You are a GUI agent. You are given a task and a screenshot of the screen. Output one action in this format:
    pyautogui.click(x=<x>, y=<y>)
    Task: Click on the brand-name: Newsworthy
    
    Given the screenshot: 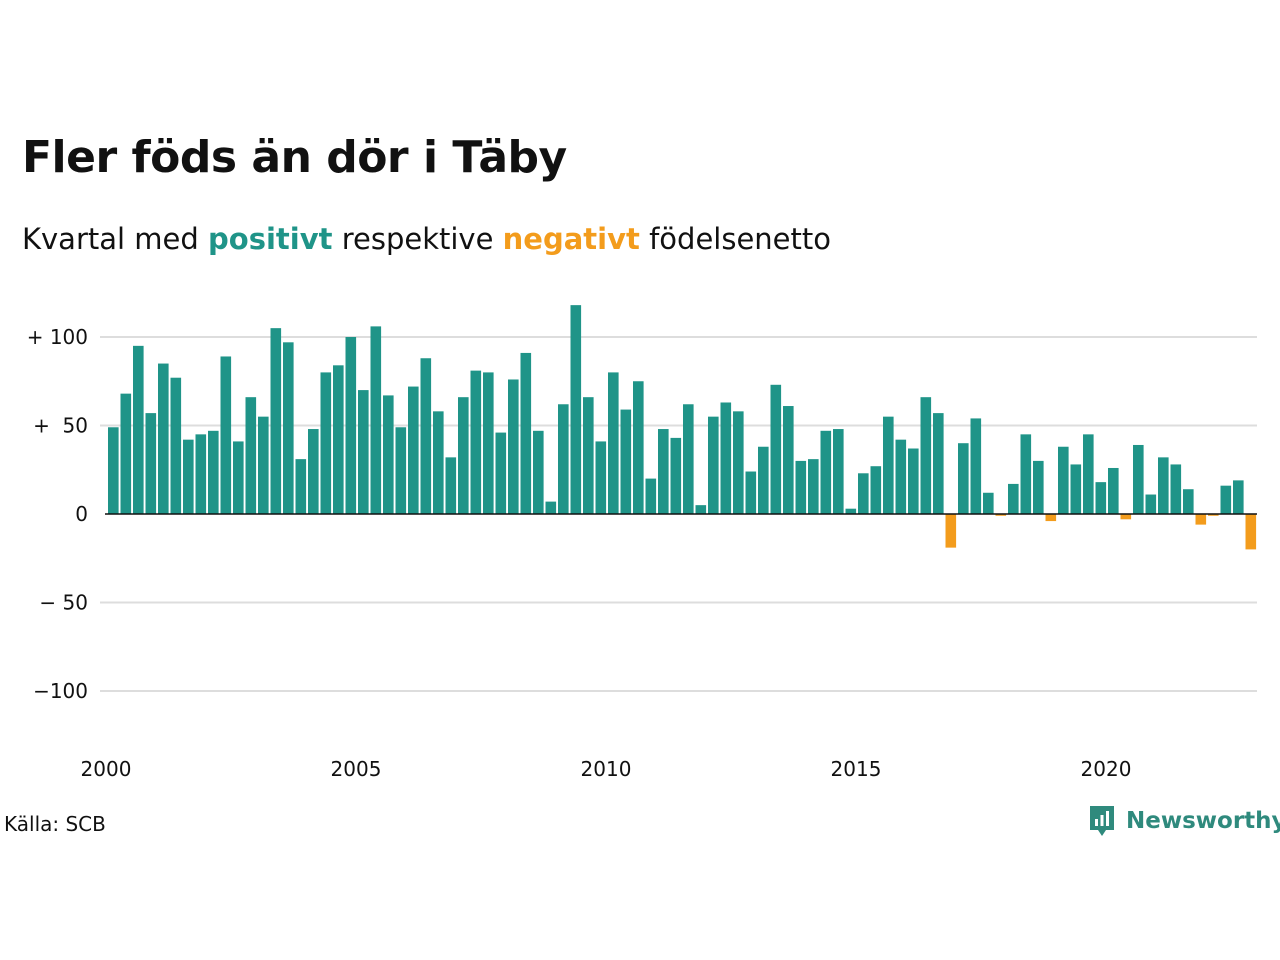 What is the action you would take?
    pyautogui.click(x=1203, y=821)
    